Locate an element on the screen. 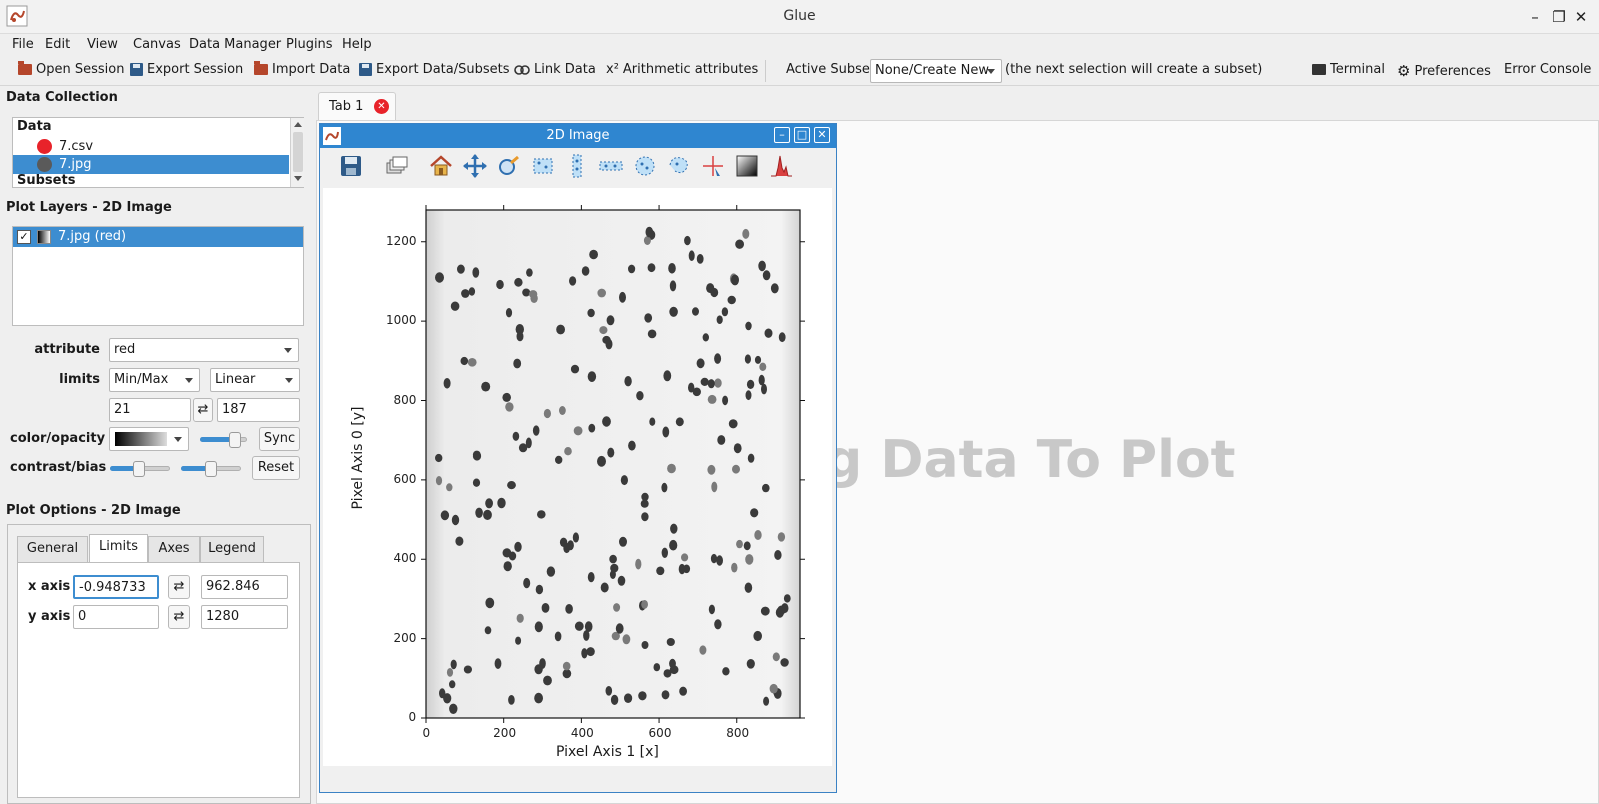 The image size is (1599, 804). layer-row: ✓ 7.jpg (red) is located at coordinates (158, 237).